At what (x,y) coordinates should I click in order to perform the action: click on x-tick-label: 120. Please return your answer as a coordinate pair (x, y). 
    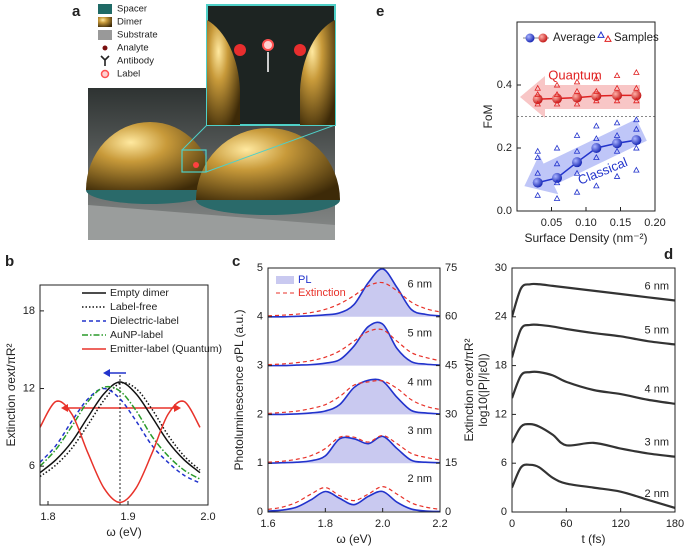
    Looking at the image, I should click on (620, 524).